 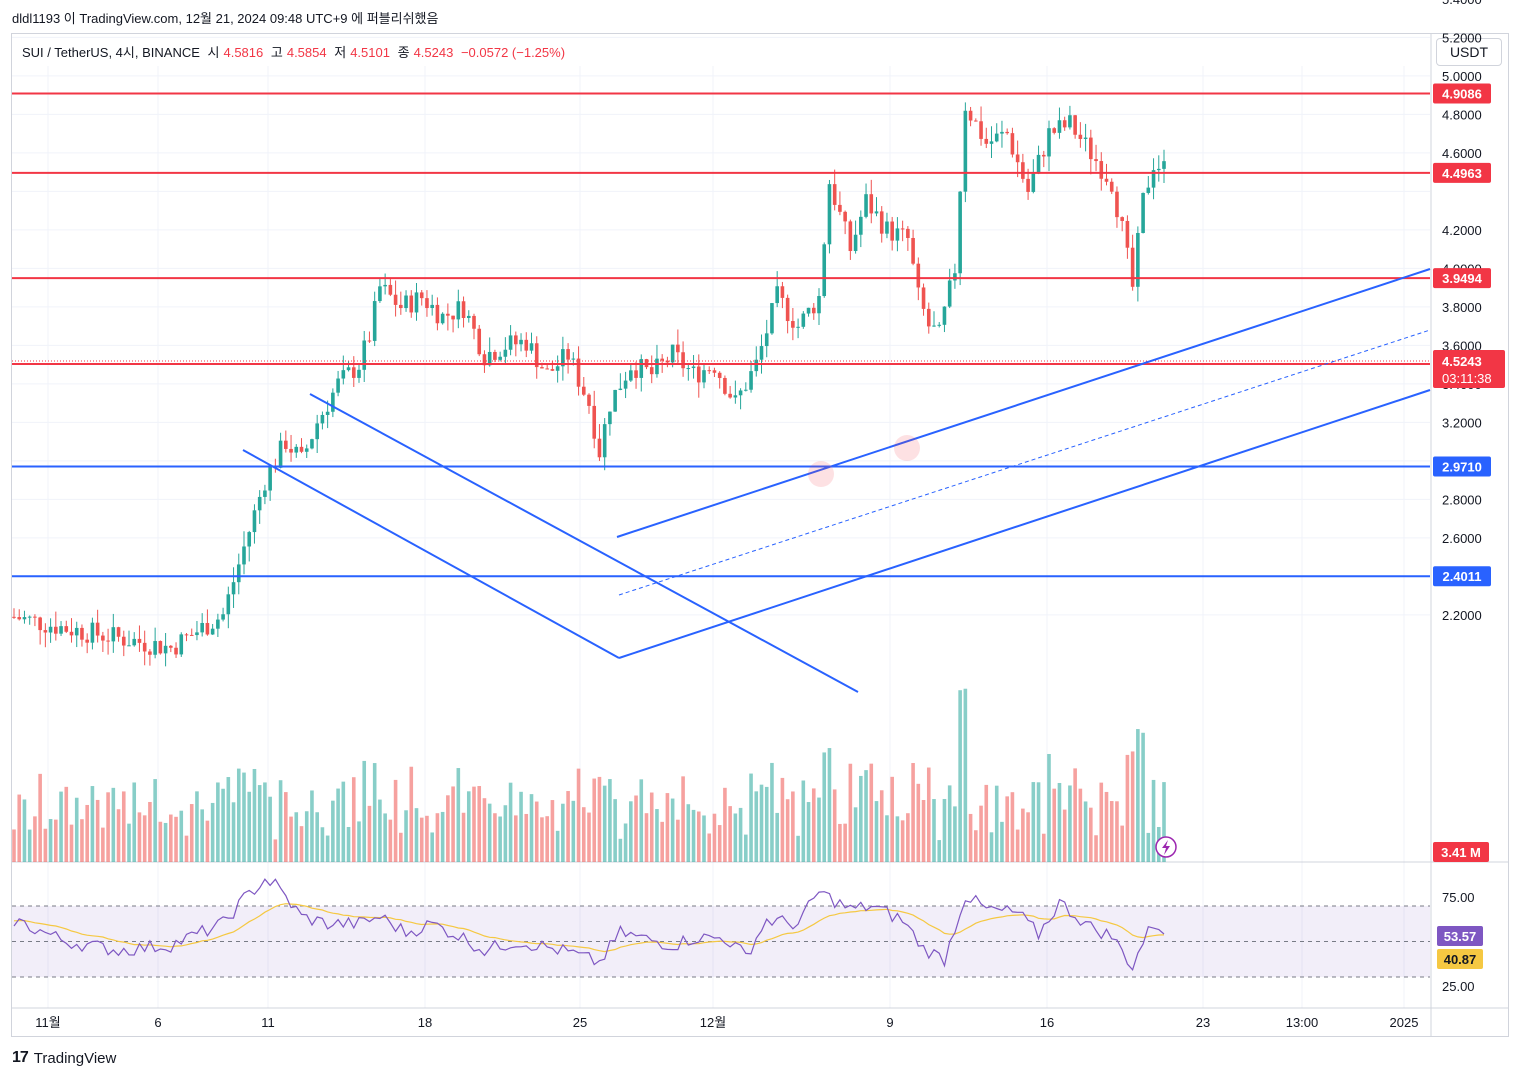 What do you see at coordinates (268, 1022) in the screenshot?
I see `time-tick-label: 11` at bounding box center [268, 1022].